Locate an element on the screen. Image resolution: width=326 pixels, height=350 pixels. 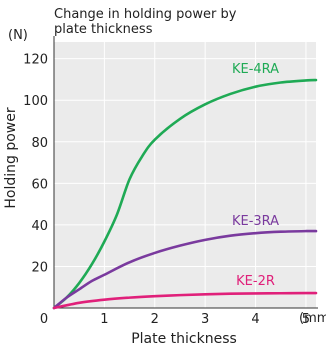
x-axis-label: Plate thickness is located at coordinates (184, 339).